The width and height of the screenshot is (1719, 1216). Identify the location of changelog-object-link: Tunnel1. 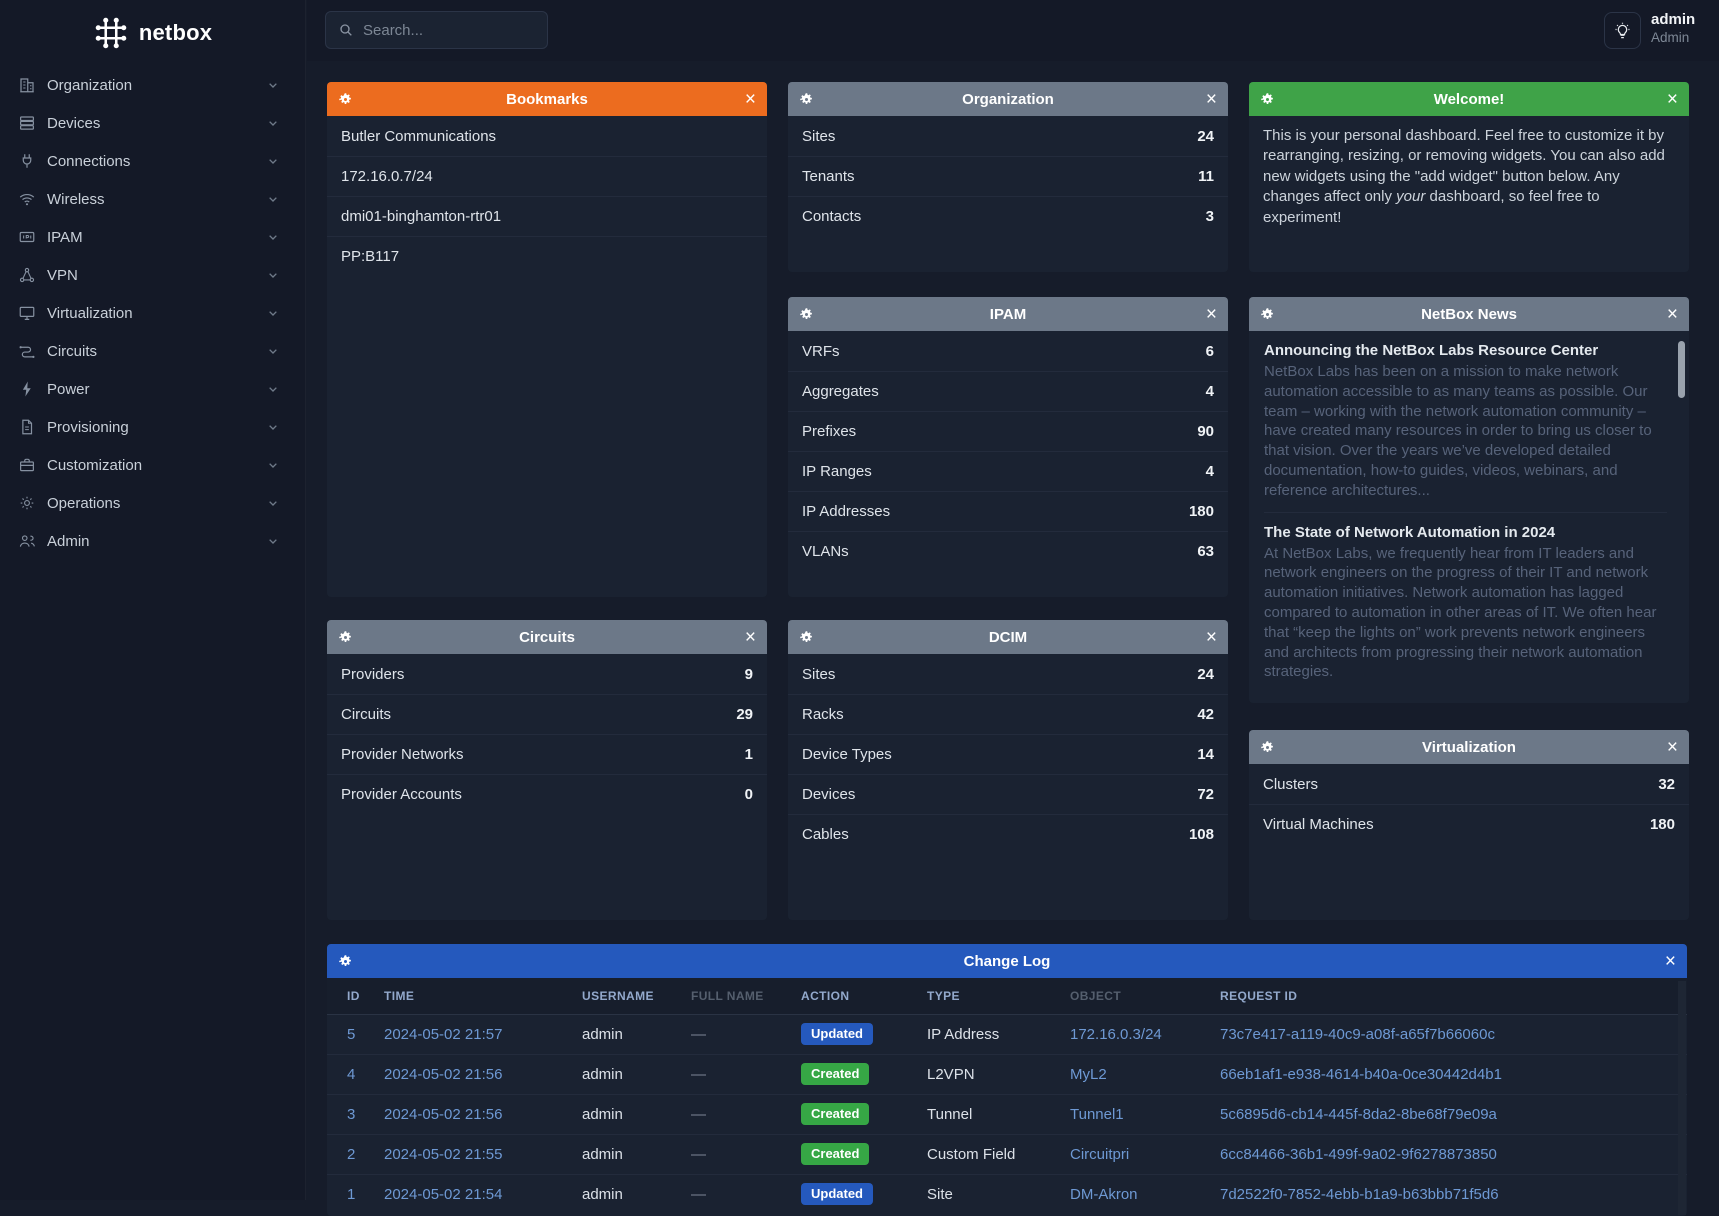
(1097, 1114).